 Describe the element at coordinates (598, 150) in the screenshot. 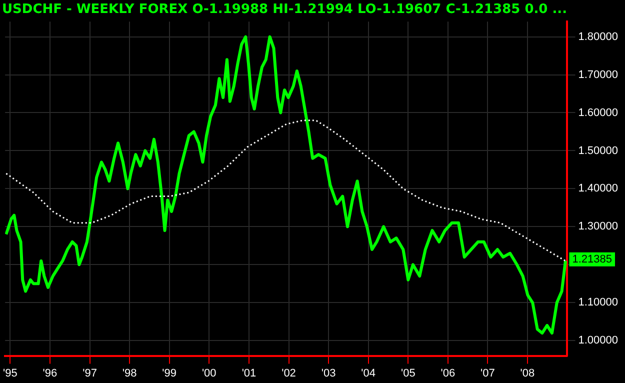

I see `y-tick-label: 1.50000` at that location.